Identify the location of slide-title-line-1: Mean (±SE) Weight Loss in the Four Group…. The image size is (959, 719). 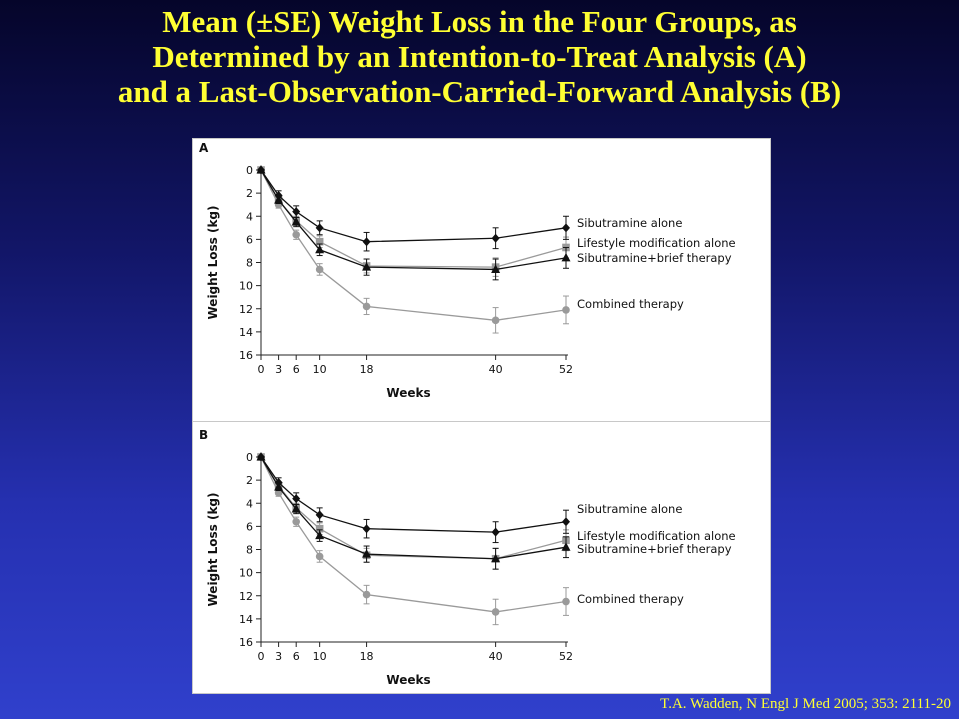
(479, 21).